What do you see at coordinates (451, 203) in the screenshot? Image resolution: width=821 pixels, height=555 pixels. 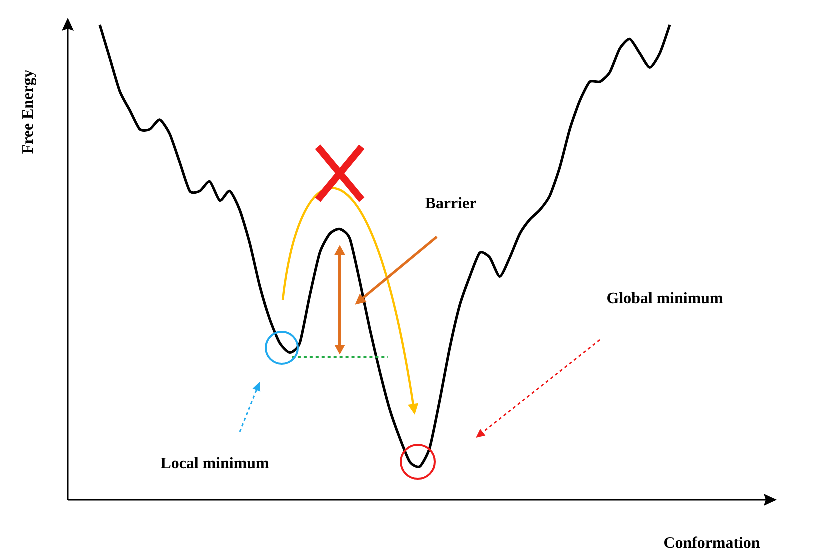 I see `annotation: Barrier` at bounding box center [451, 203].